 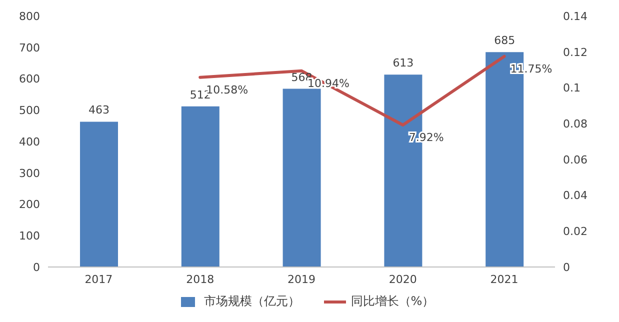 I want to click on data-label: 685, so click(x=505, y=41).